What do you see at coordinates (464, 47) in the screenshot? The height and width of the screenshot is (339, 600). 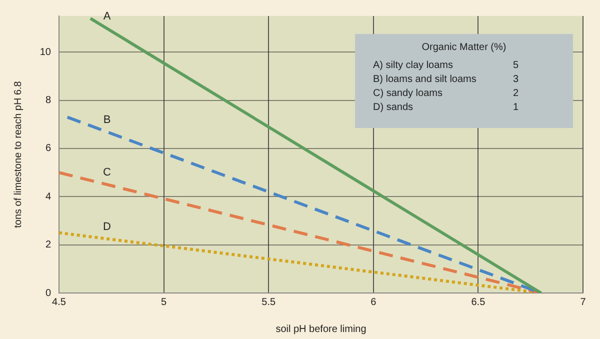 I see `annotation: Organic Matter (%)` at bounding box center [464, 47].